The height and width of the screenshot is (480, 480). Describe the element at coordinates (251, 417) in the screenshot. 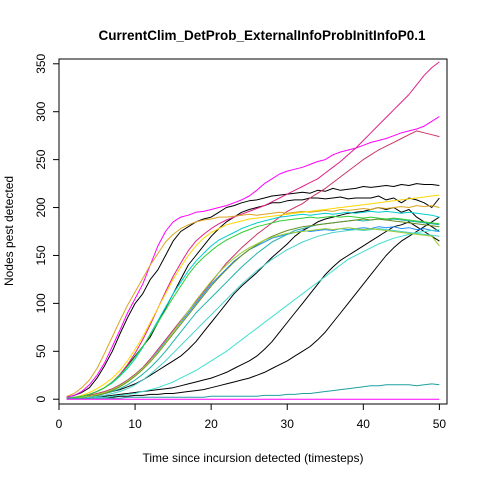

I see `x-axis: 0 10 20 30 40 50` at that location.